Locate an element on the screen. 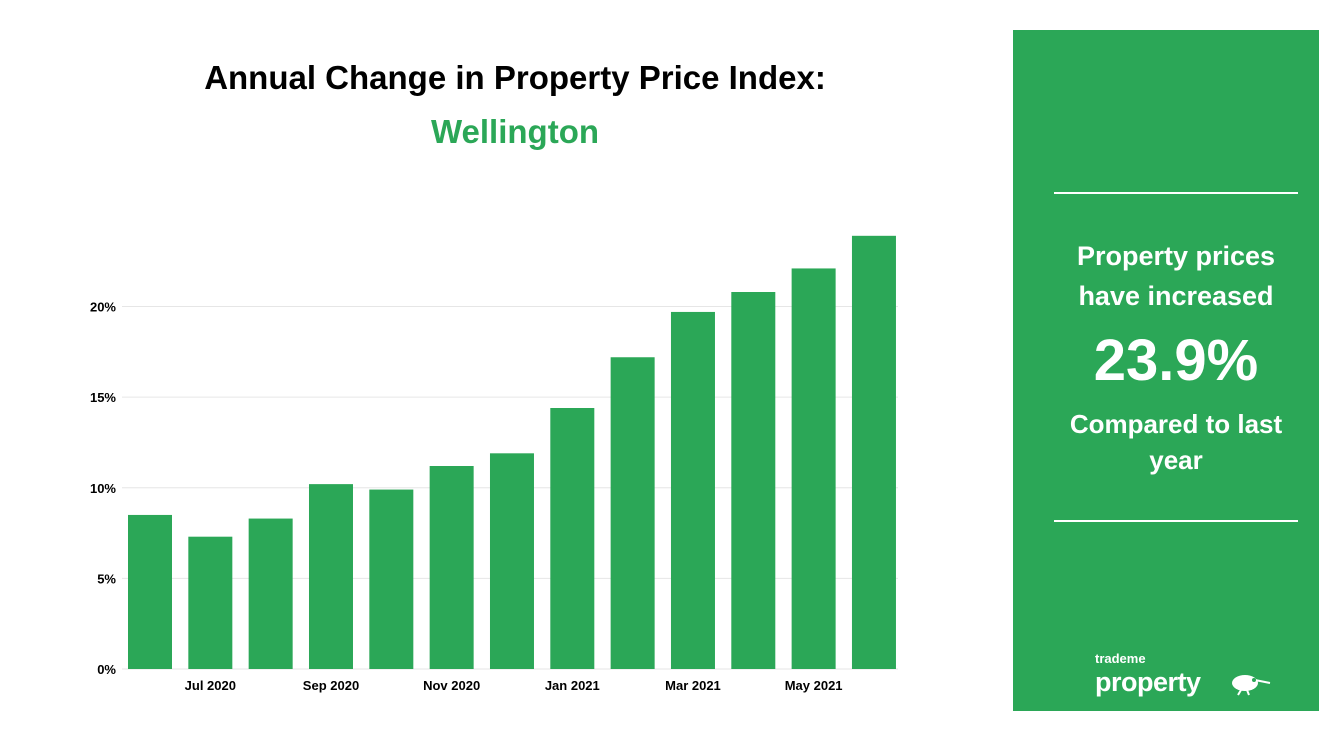 This screenshot has width=1319, height=741. logo-small-text: trademe is located at coordinates (1120, 658).